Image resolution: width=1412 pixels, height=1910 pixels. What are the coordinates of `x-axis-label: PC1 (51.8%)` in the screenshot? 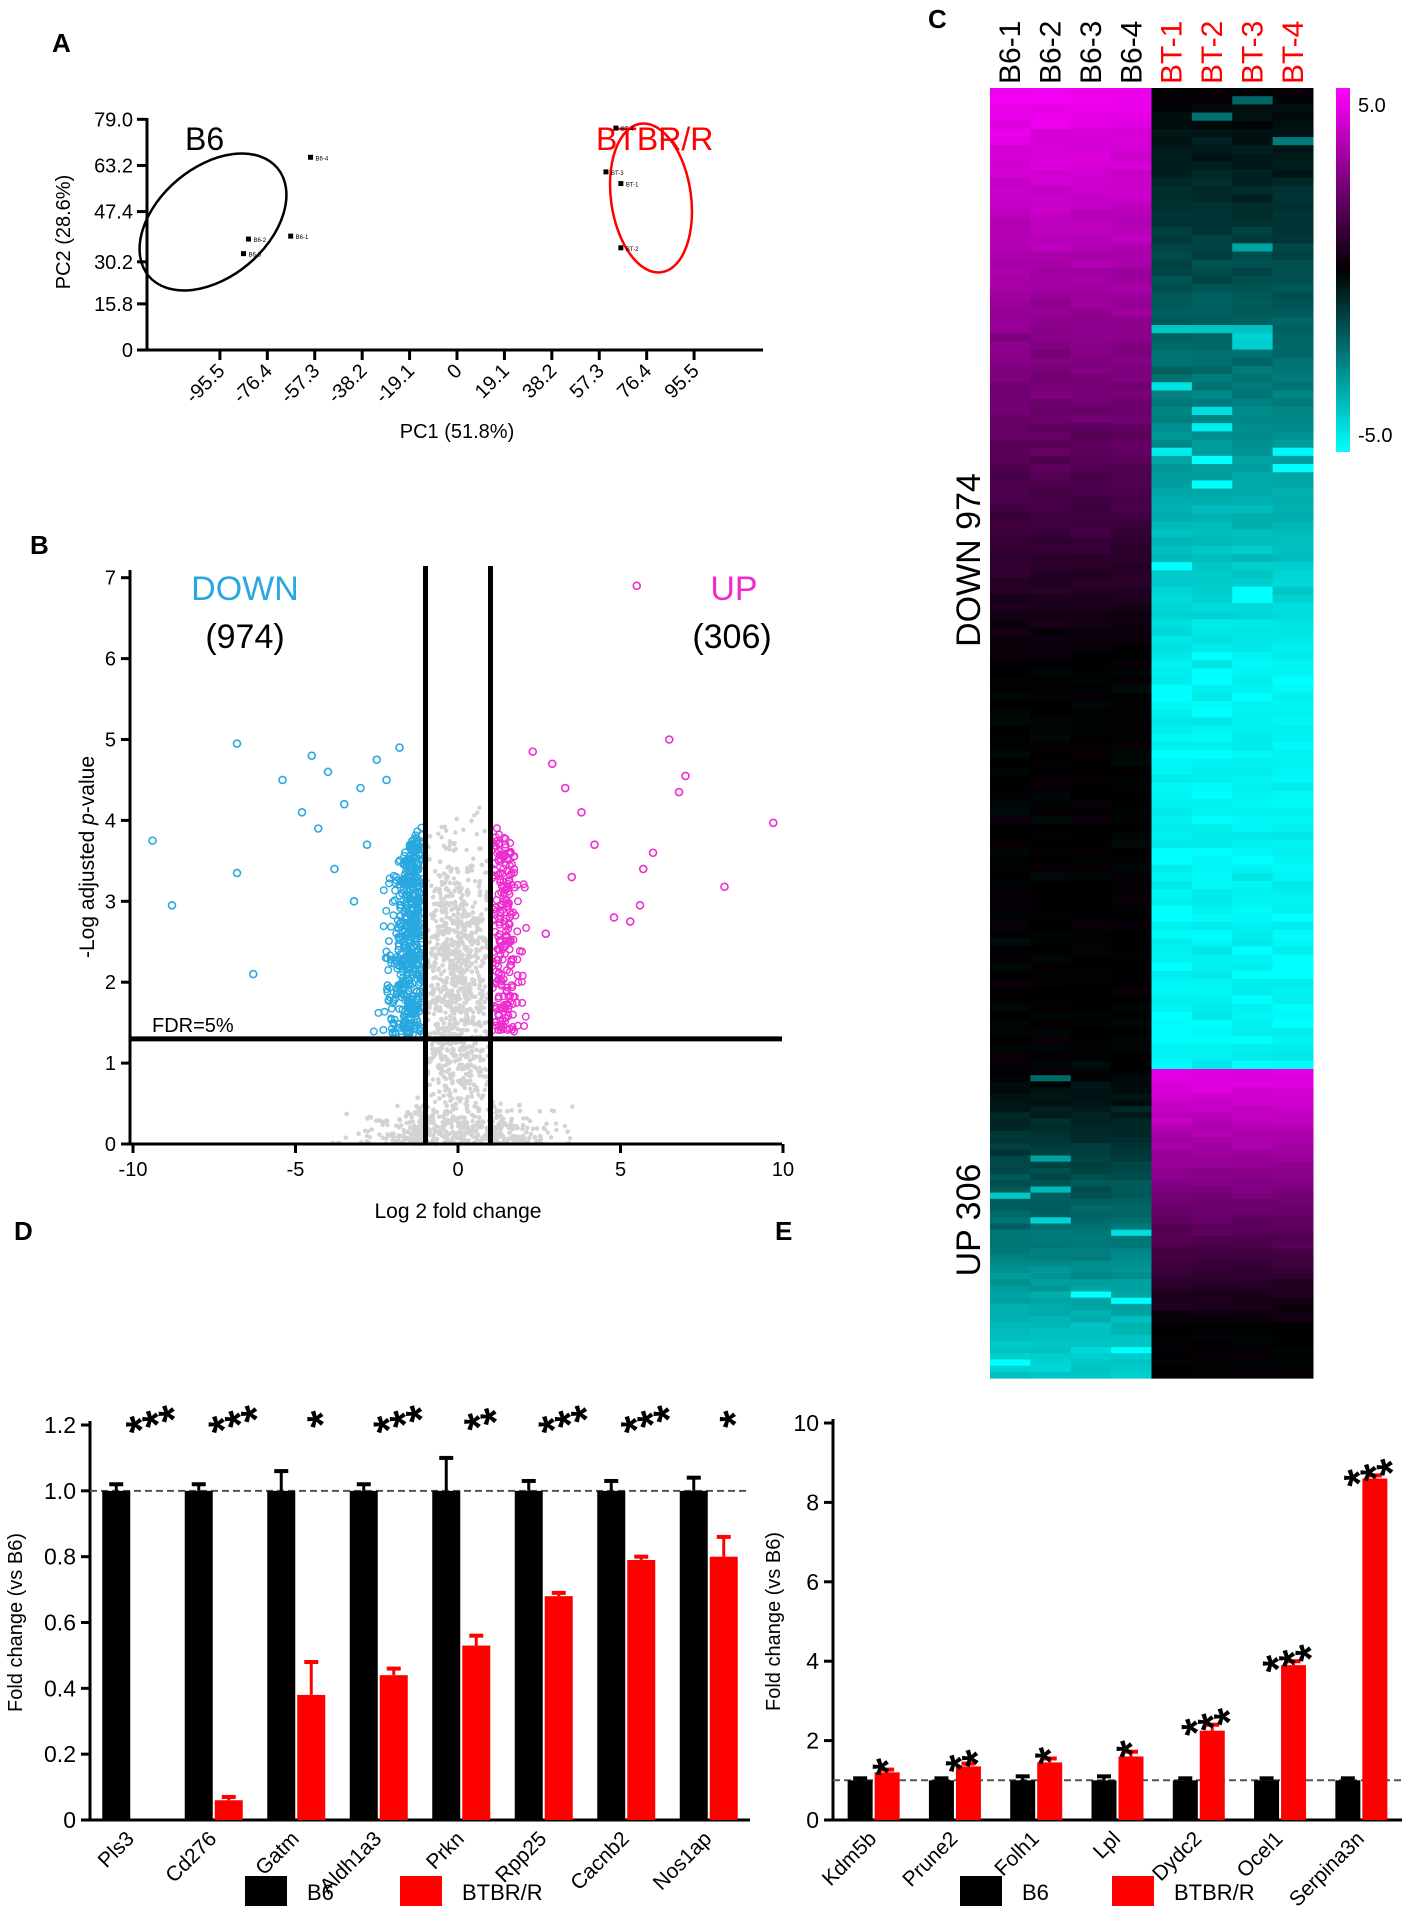 It's located at (457, 432).